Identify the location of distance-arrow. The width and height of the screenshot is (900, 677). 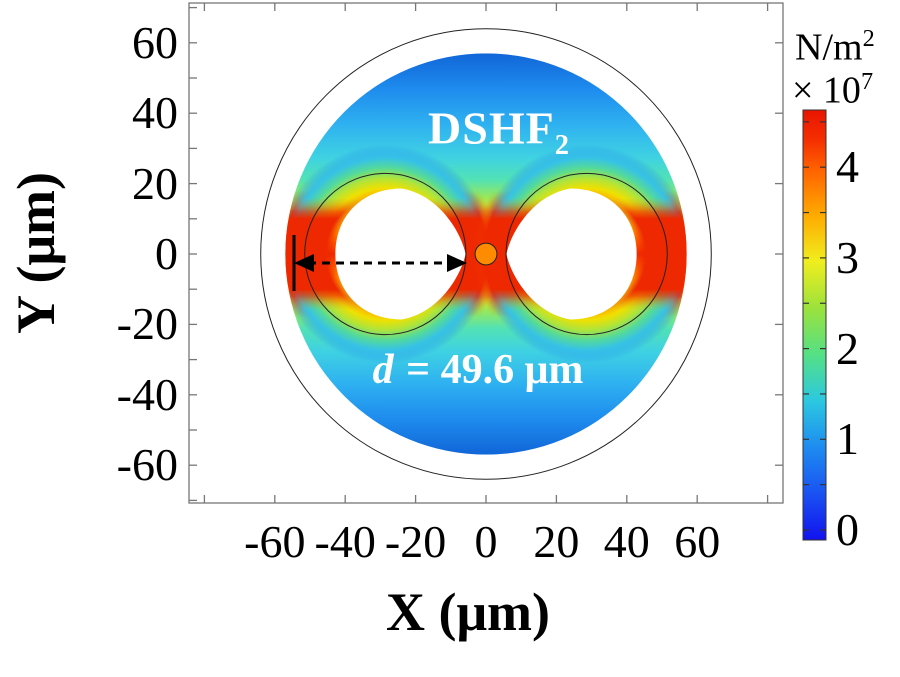
(379, 263).